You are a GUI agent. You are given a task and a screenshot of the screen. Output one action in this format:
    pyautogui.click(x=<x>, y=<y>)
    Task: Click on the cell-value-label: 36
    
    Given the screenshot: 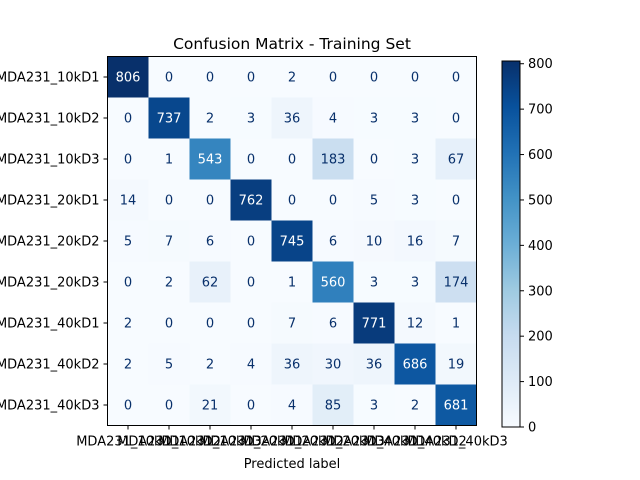 What is the action you would take?
    pyautogui.click(x=292, y=119)
    